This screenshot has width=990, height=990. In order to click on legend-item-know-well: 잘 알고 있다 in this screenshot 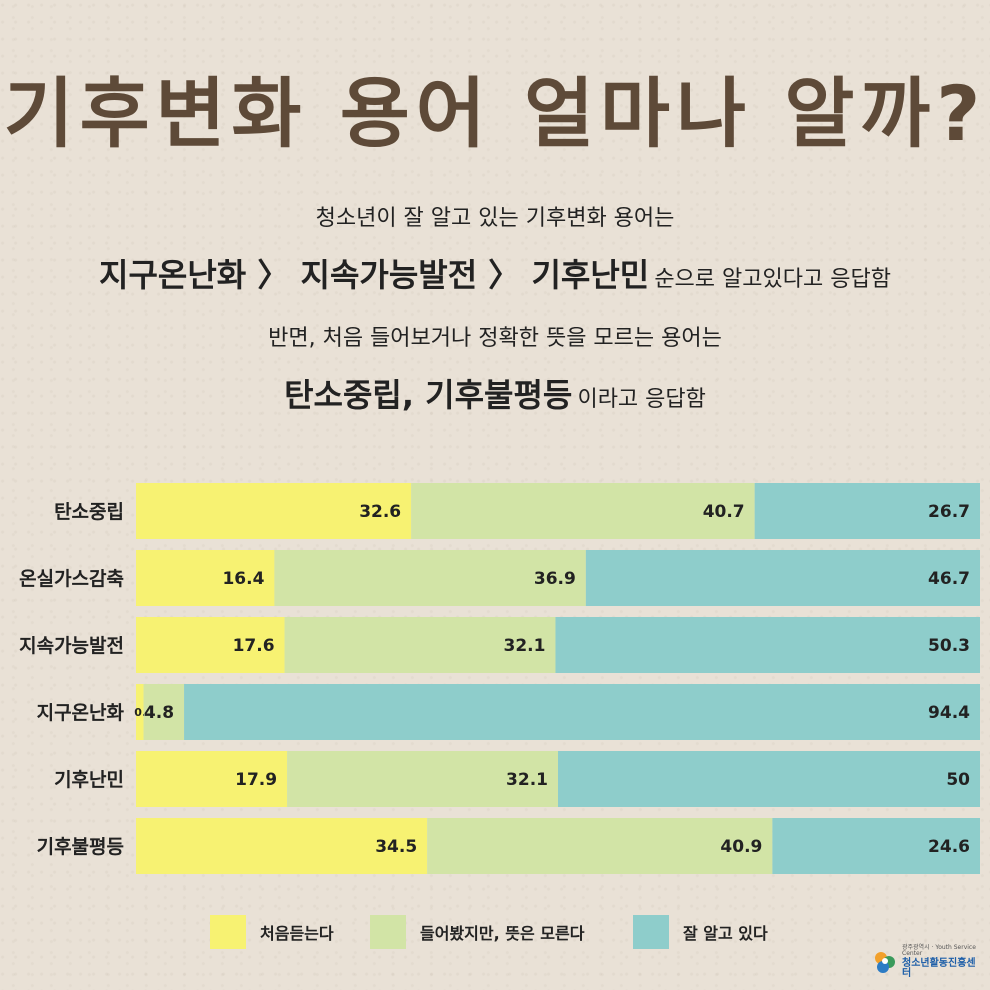, I will do `click(700, 932)`.